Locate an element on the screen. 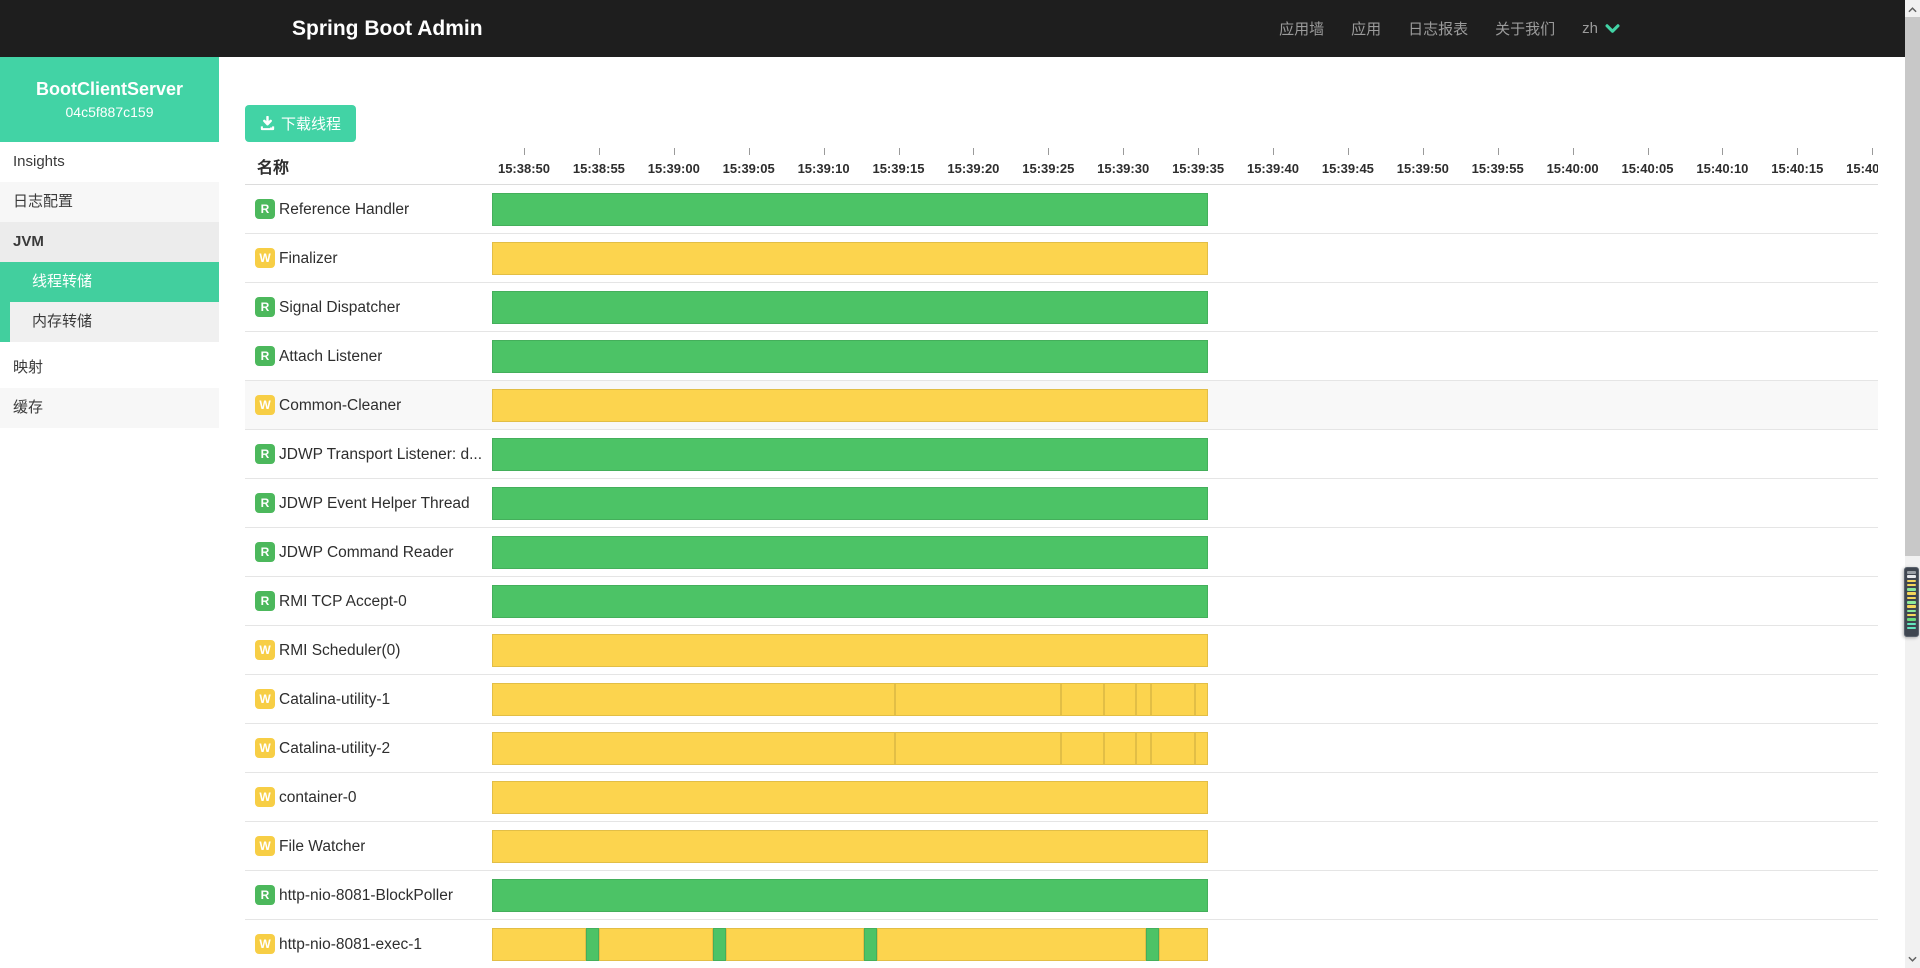  scrollbar-down-arrow is located at coordinates (1912, 958).